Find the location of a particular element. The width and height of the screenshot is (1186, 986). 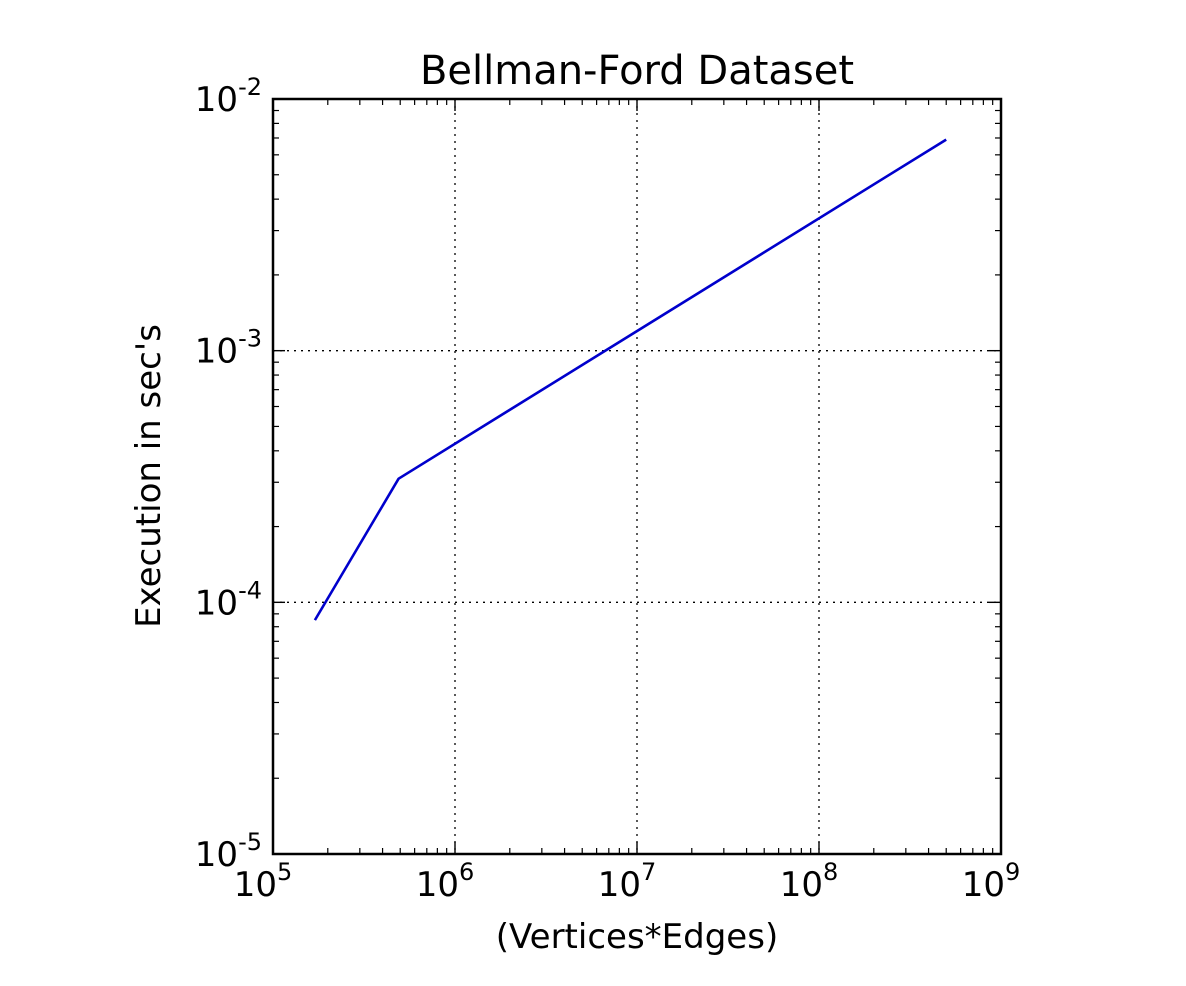

y-tick-label: 10⁻⁵ is located at coordinates (228, 851).